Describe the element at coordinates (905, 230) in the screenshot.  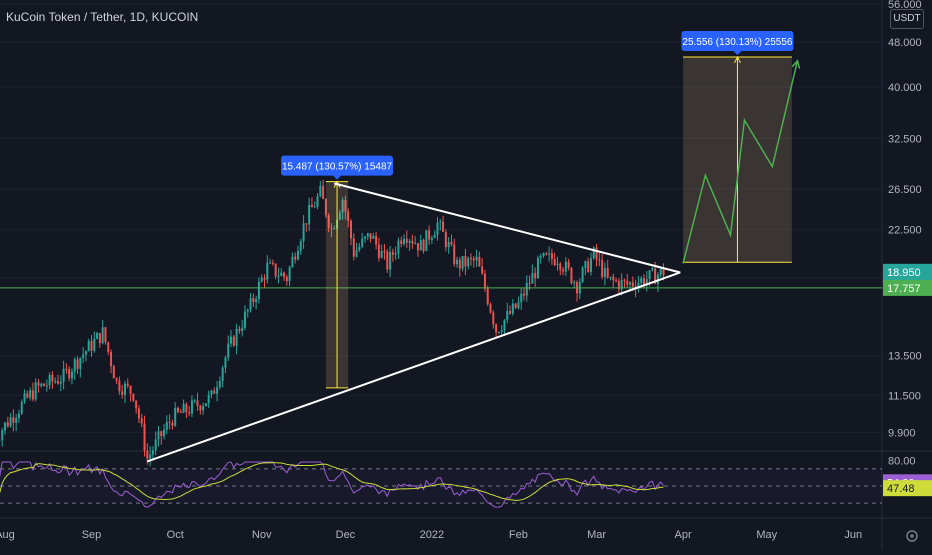
I see `price-tick-label: 22.500` at that location.